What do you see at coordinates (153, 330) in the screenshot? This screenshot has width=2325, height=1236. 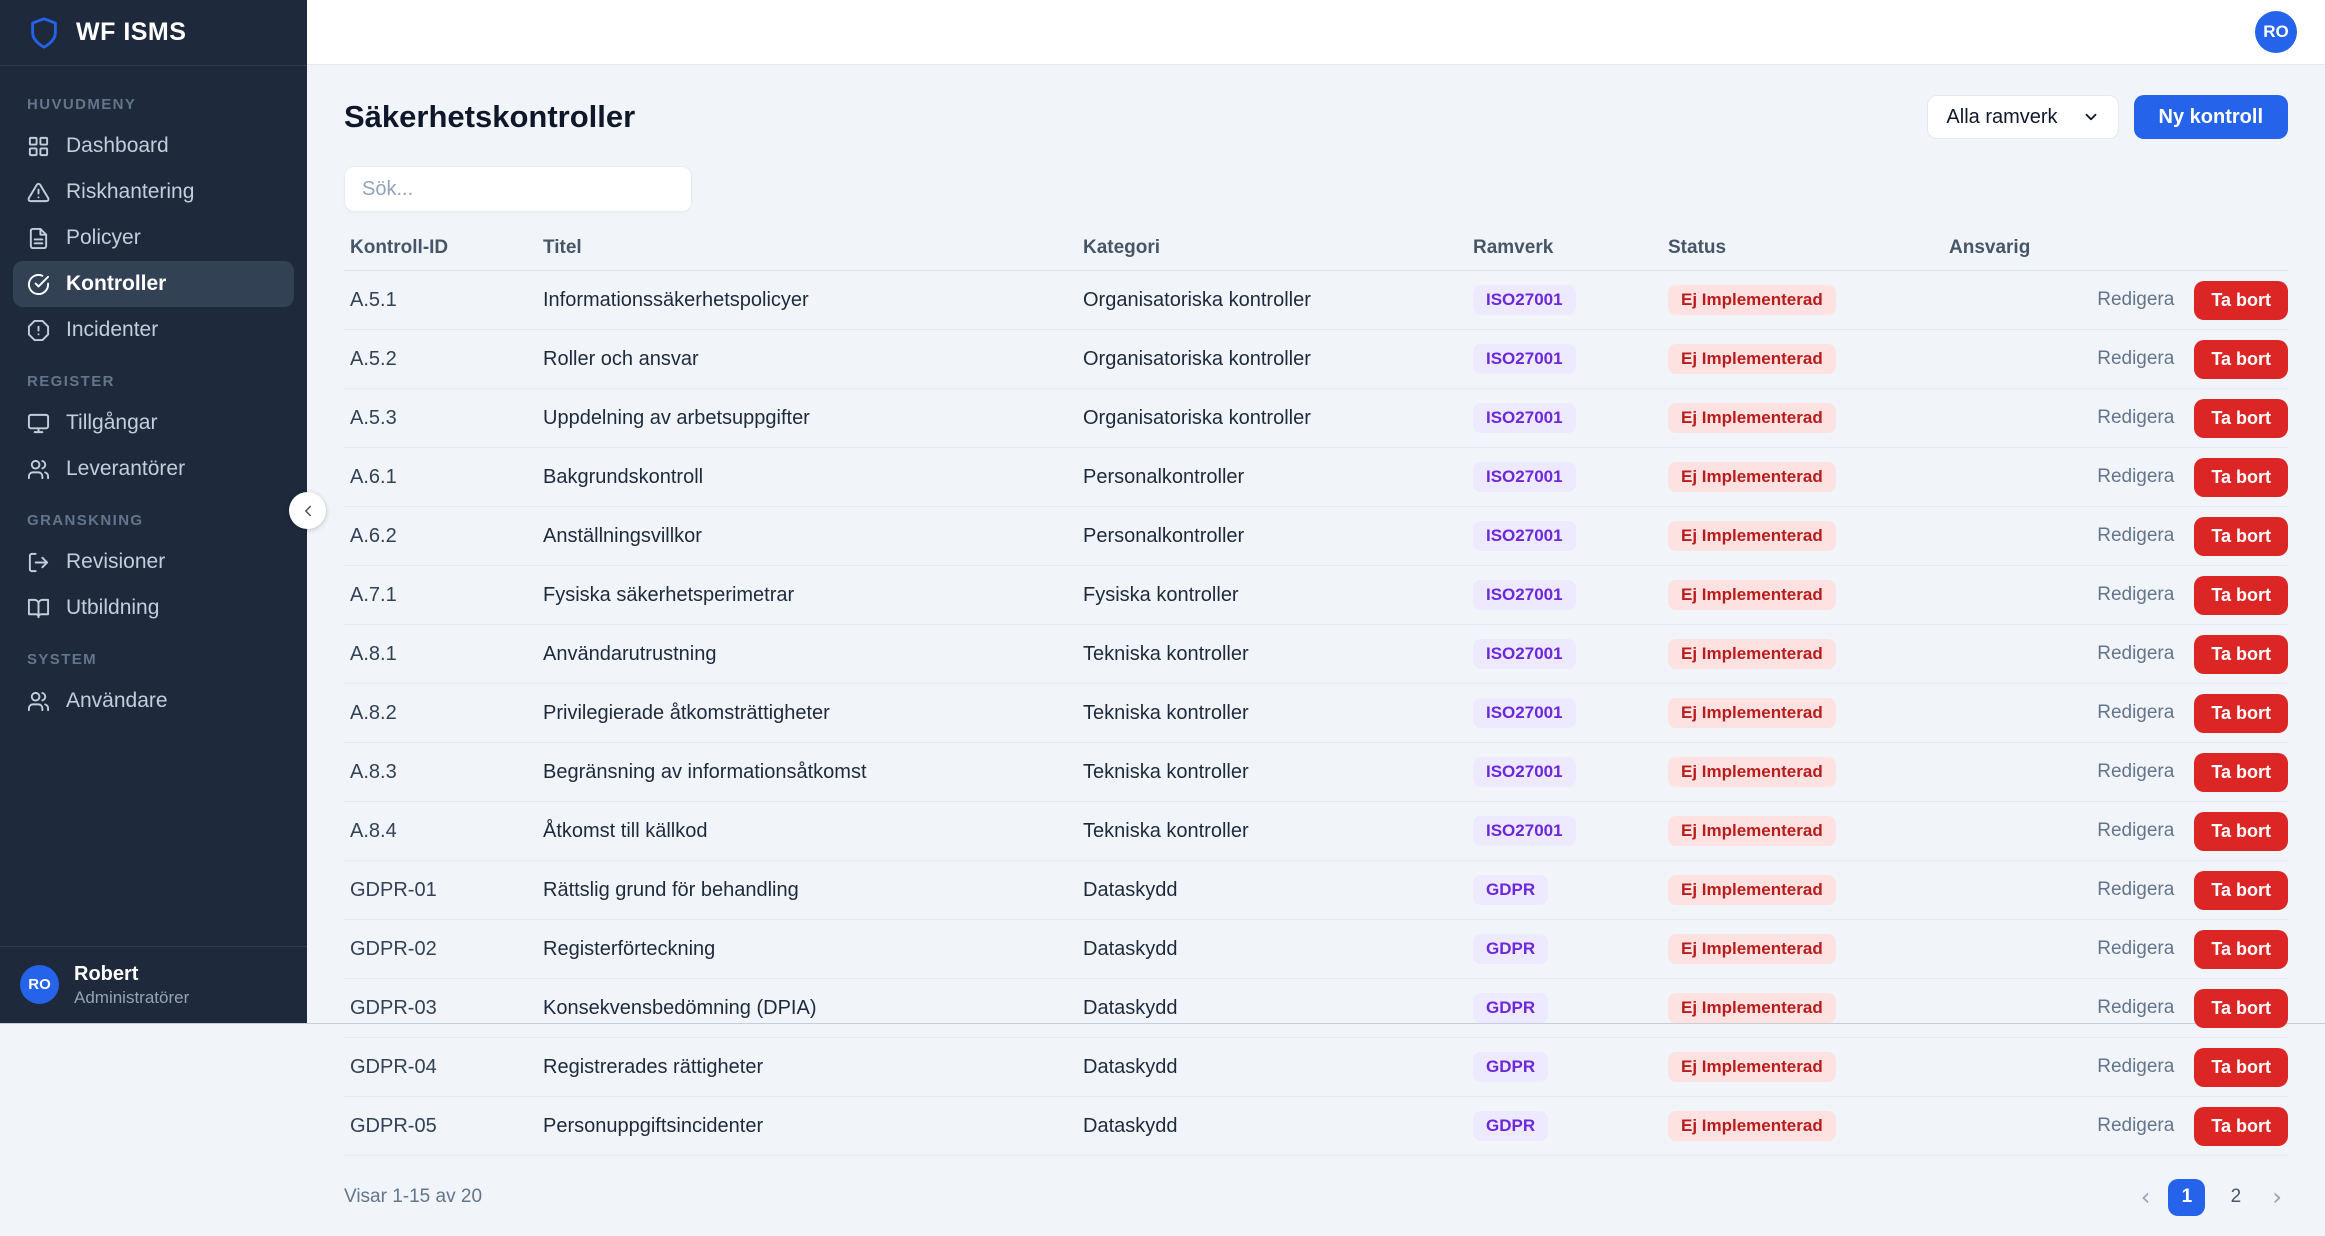 I see `sidebar-item-incidenter: Incidenter` at bounding box center [153, 330].